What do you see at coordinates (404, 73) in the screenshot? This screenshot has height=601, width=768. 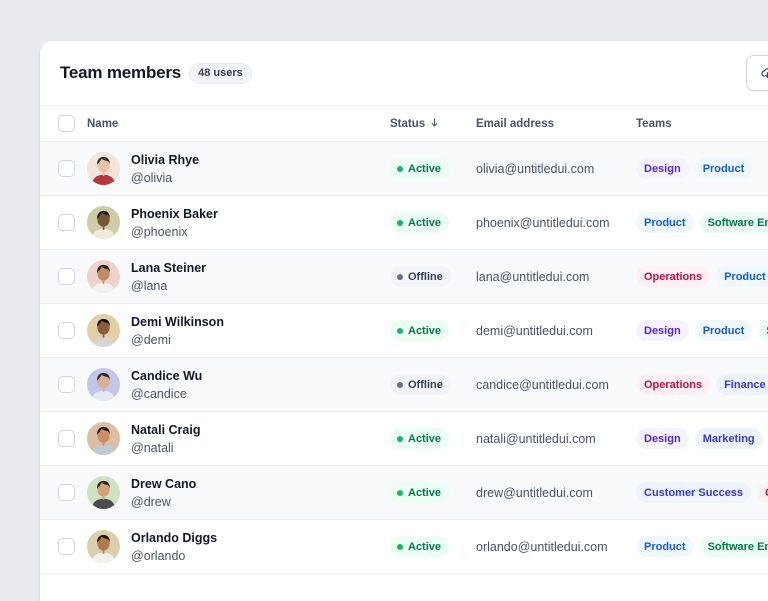 I see `card-header: Team members 48 users Download` at bounding box center [404, 73].